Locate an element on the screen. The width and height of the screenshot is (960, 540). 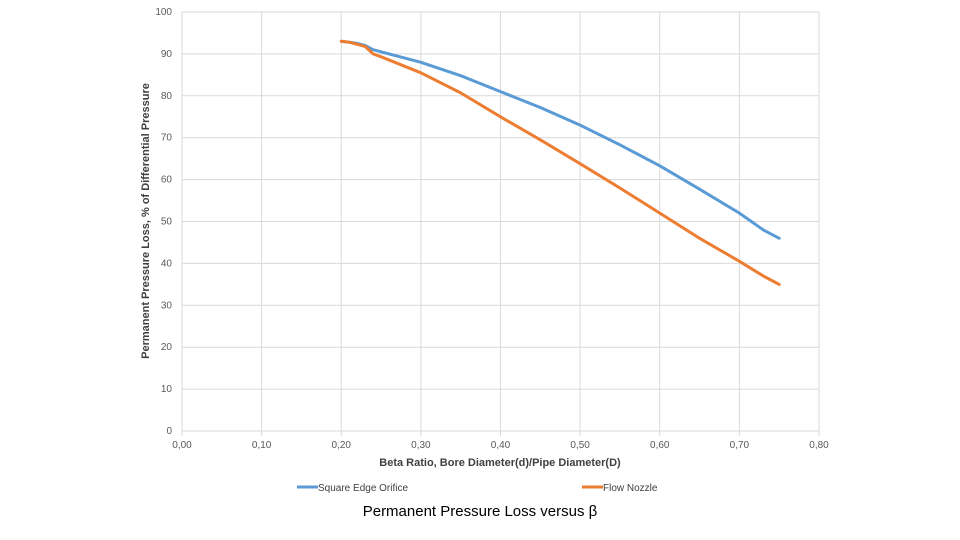
y-tick-label: 90 is located at coordinates (167, 54).